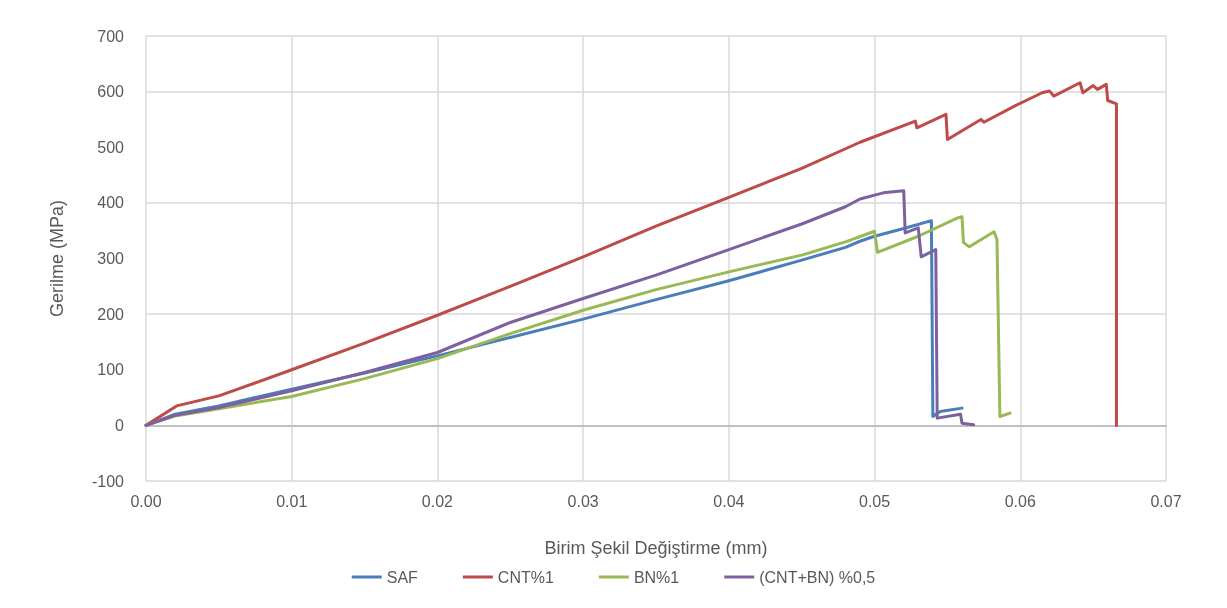  Describe the element at coordinates (817, 577) in the screenshot. I see `legend-label: (CNT+BN) %0,5` at that location.